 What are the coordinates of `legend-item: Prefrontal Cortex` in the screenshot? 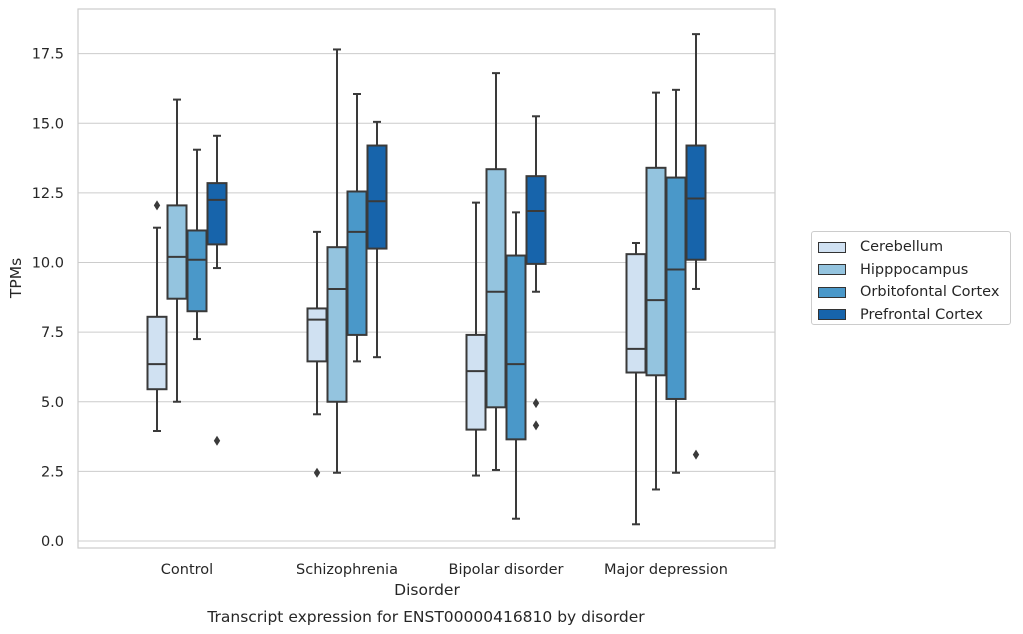 It's located at (914, 315).